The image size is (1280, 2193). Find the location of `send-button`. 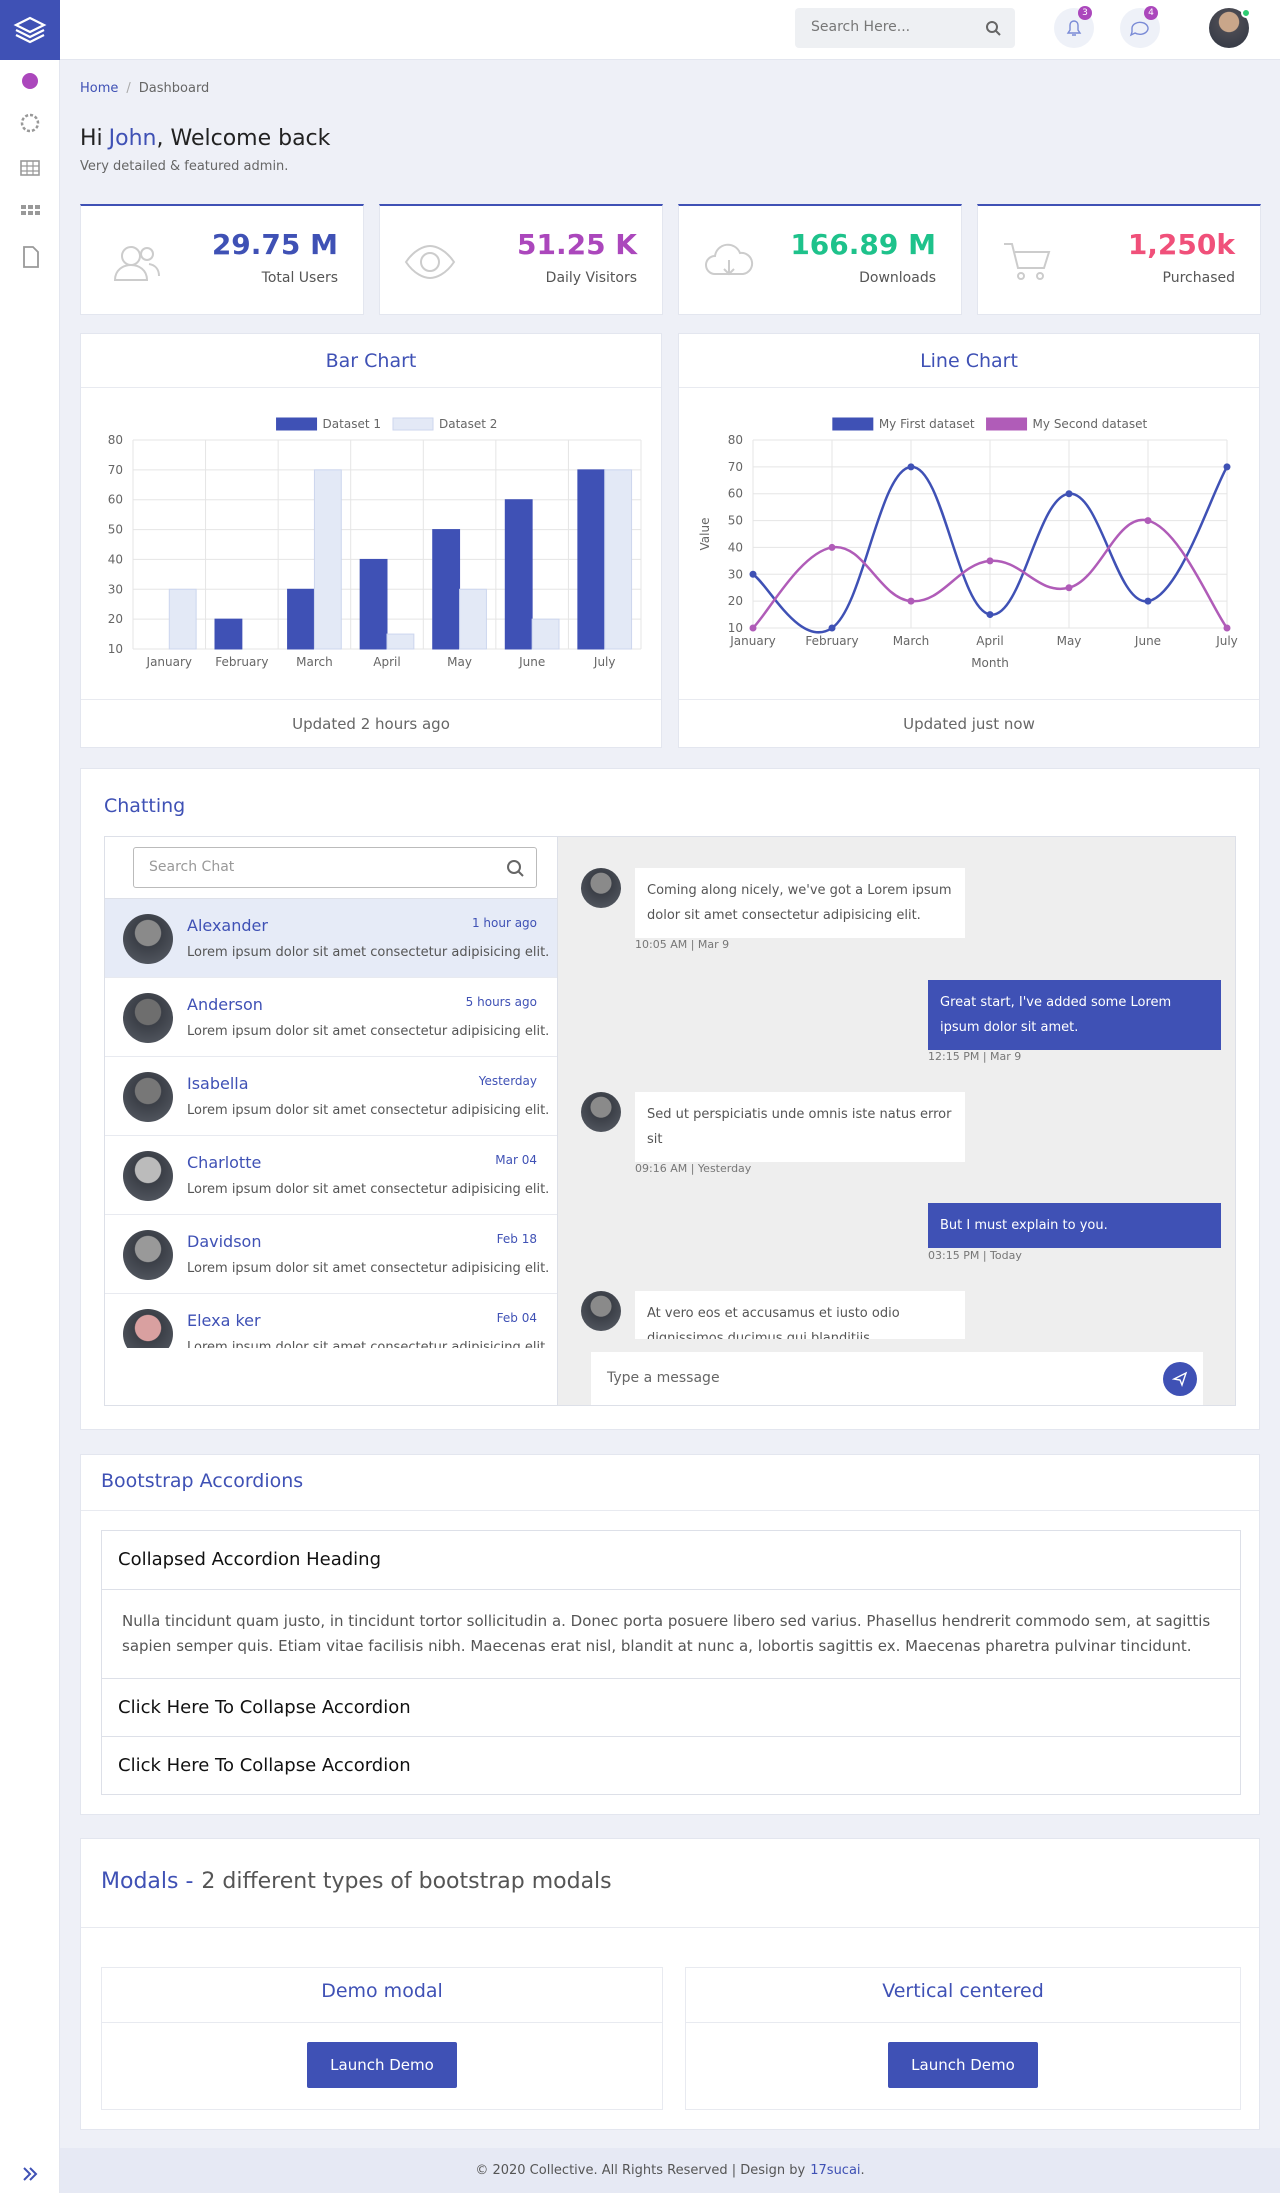

send-button is located at coordinates (1180, 1379).